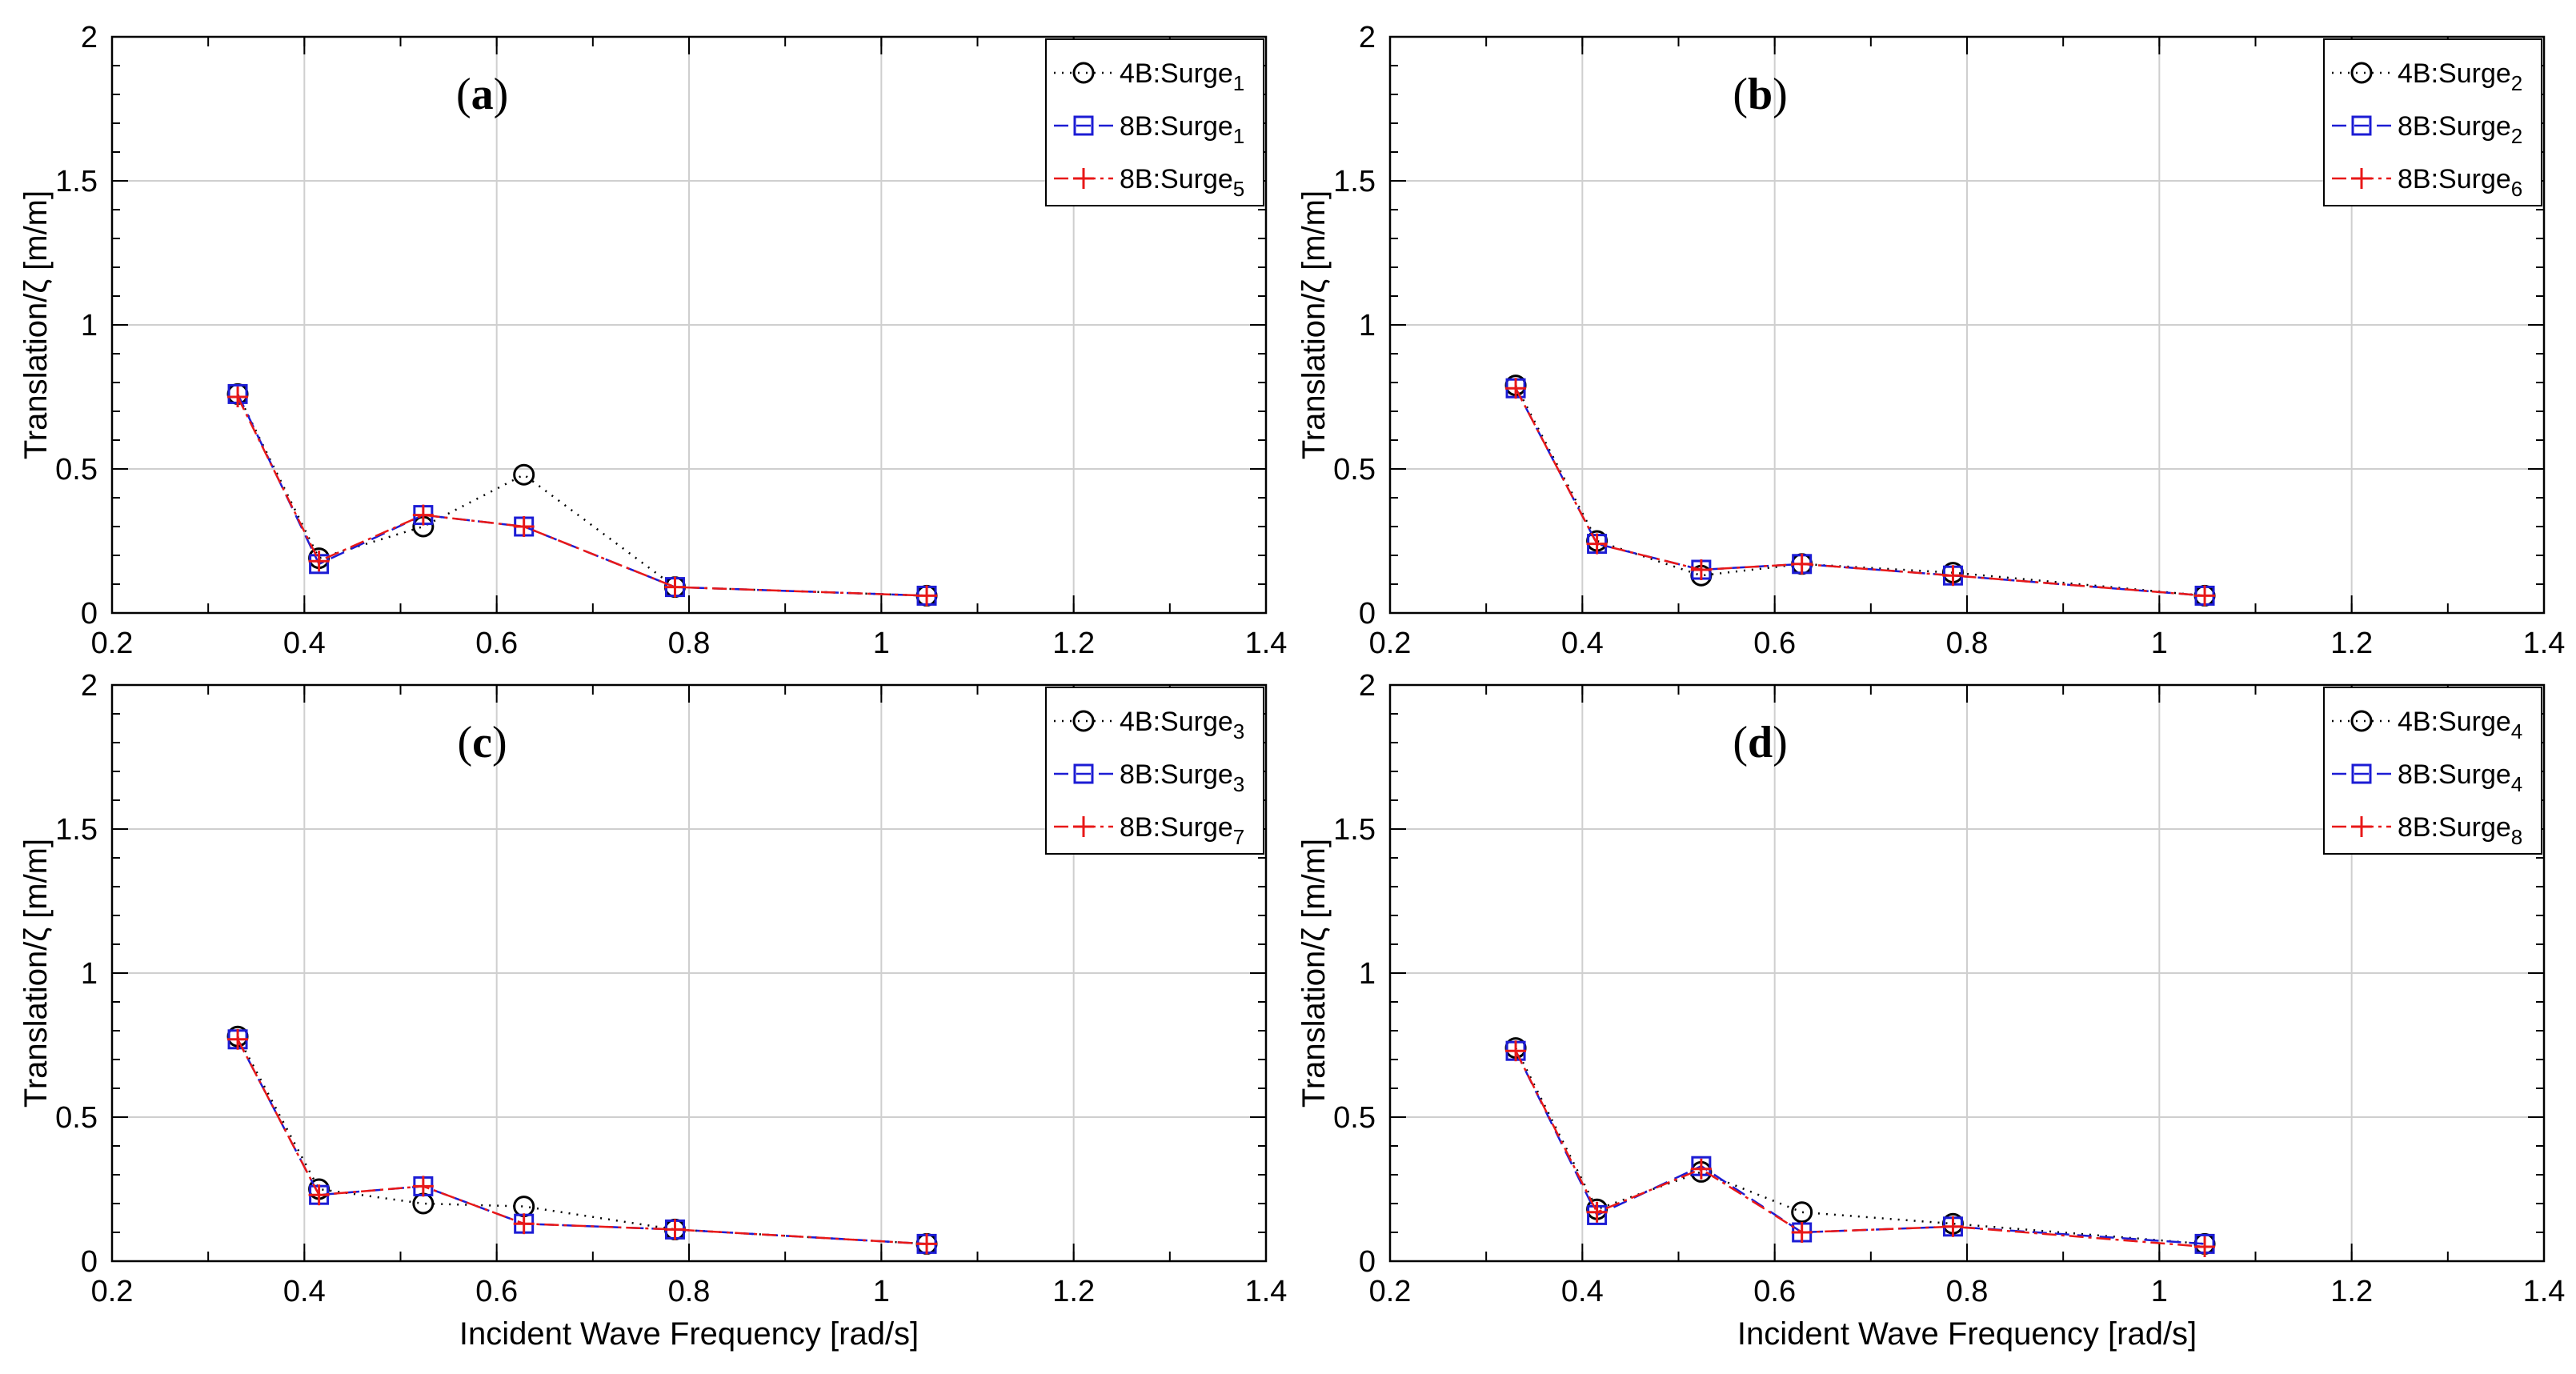  I want to click on panel-title-letter: c, so click(482, 742).